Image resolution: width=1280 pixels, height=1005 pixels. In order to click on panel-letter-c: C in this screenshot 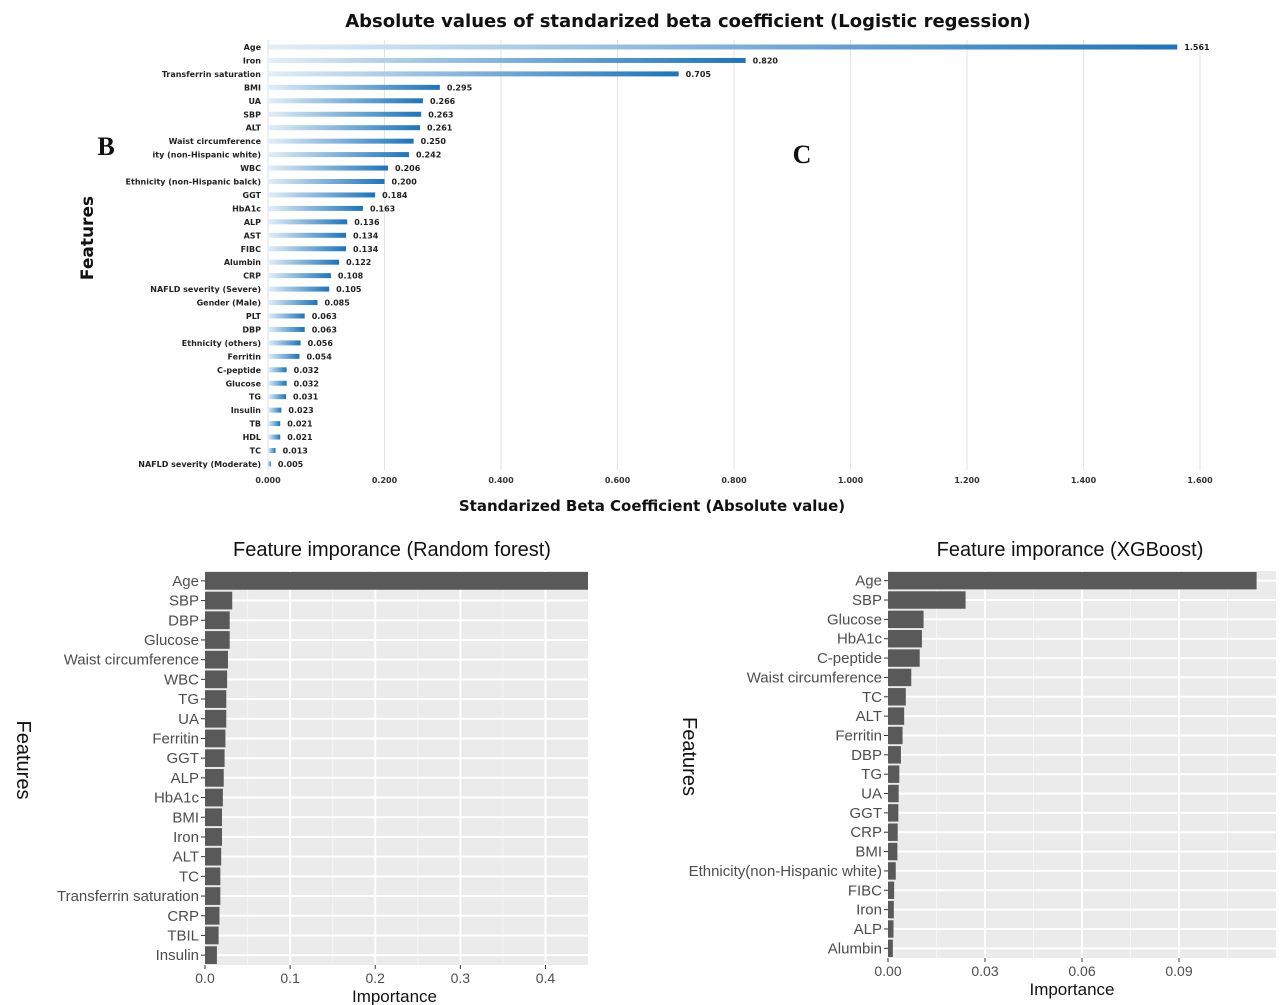, I will do `click(802, 154)`.